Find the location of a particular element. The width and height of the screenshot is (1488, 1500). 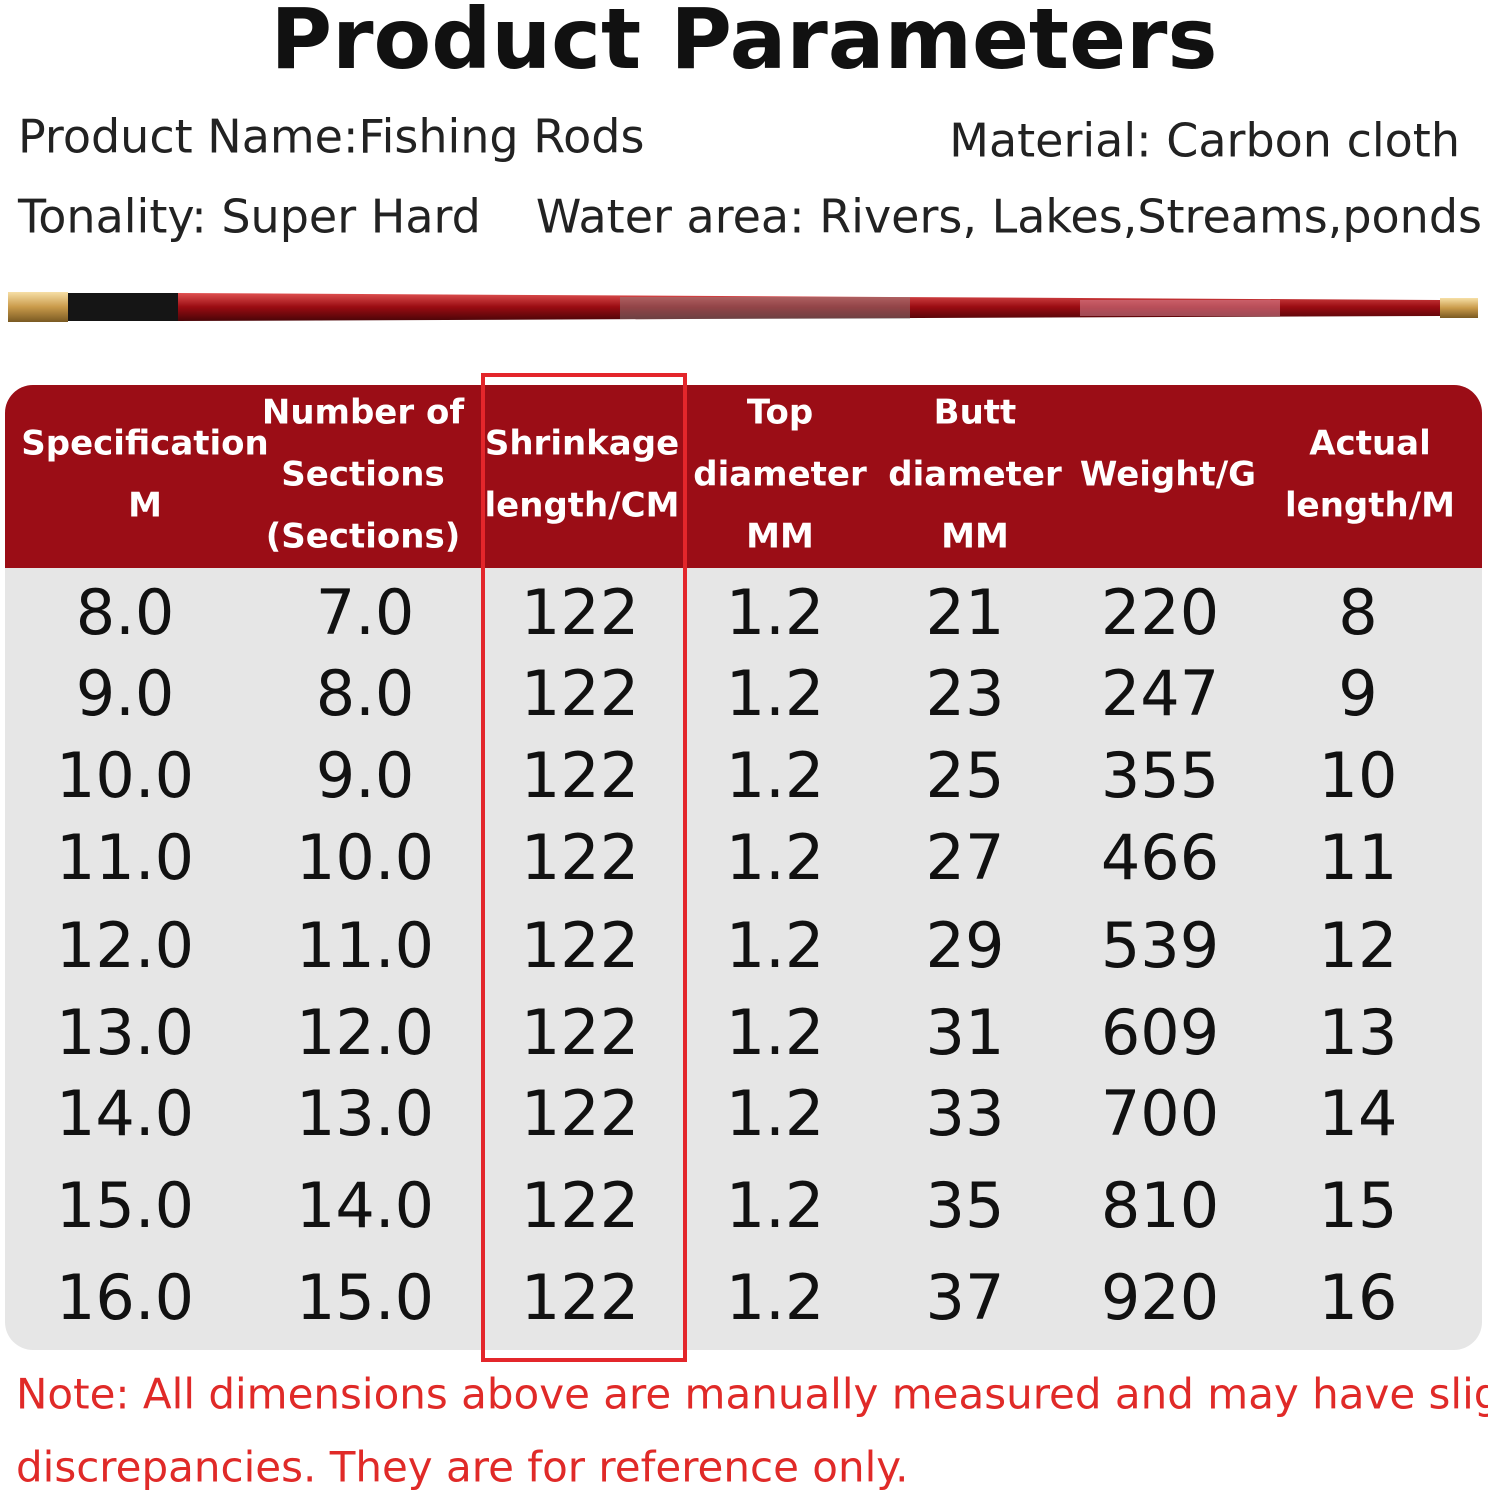

header-cell: Sections is located at coordinates (362, 475).